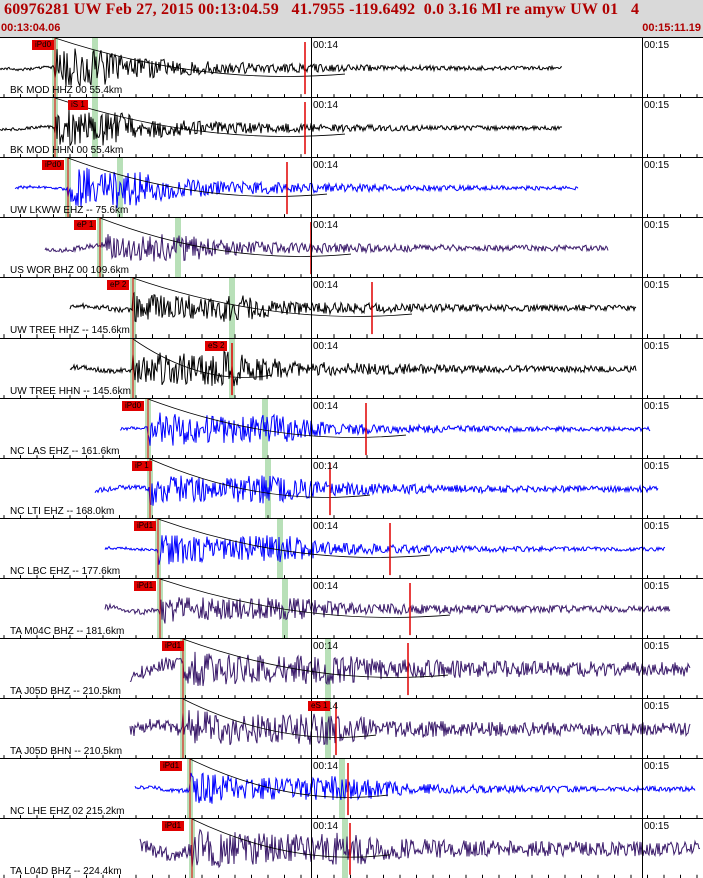  I want to click on channel-label: NC LAS EHZ -- 161.6km, so click(65, 451).